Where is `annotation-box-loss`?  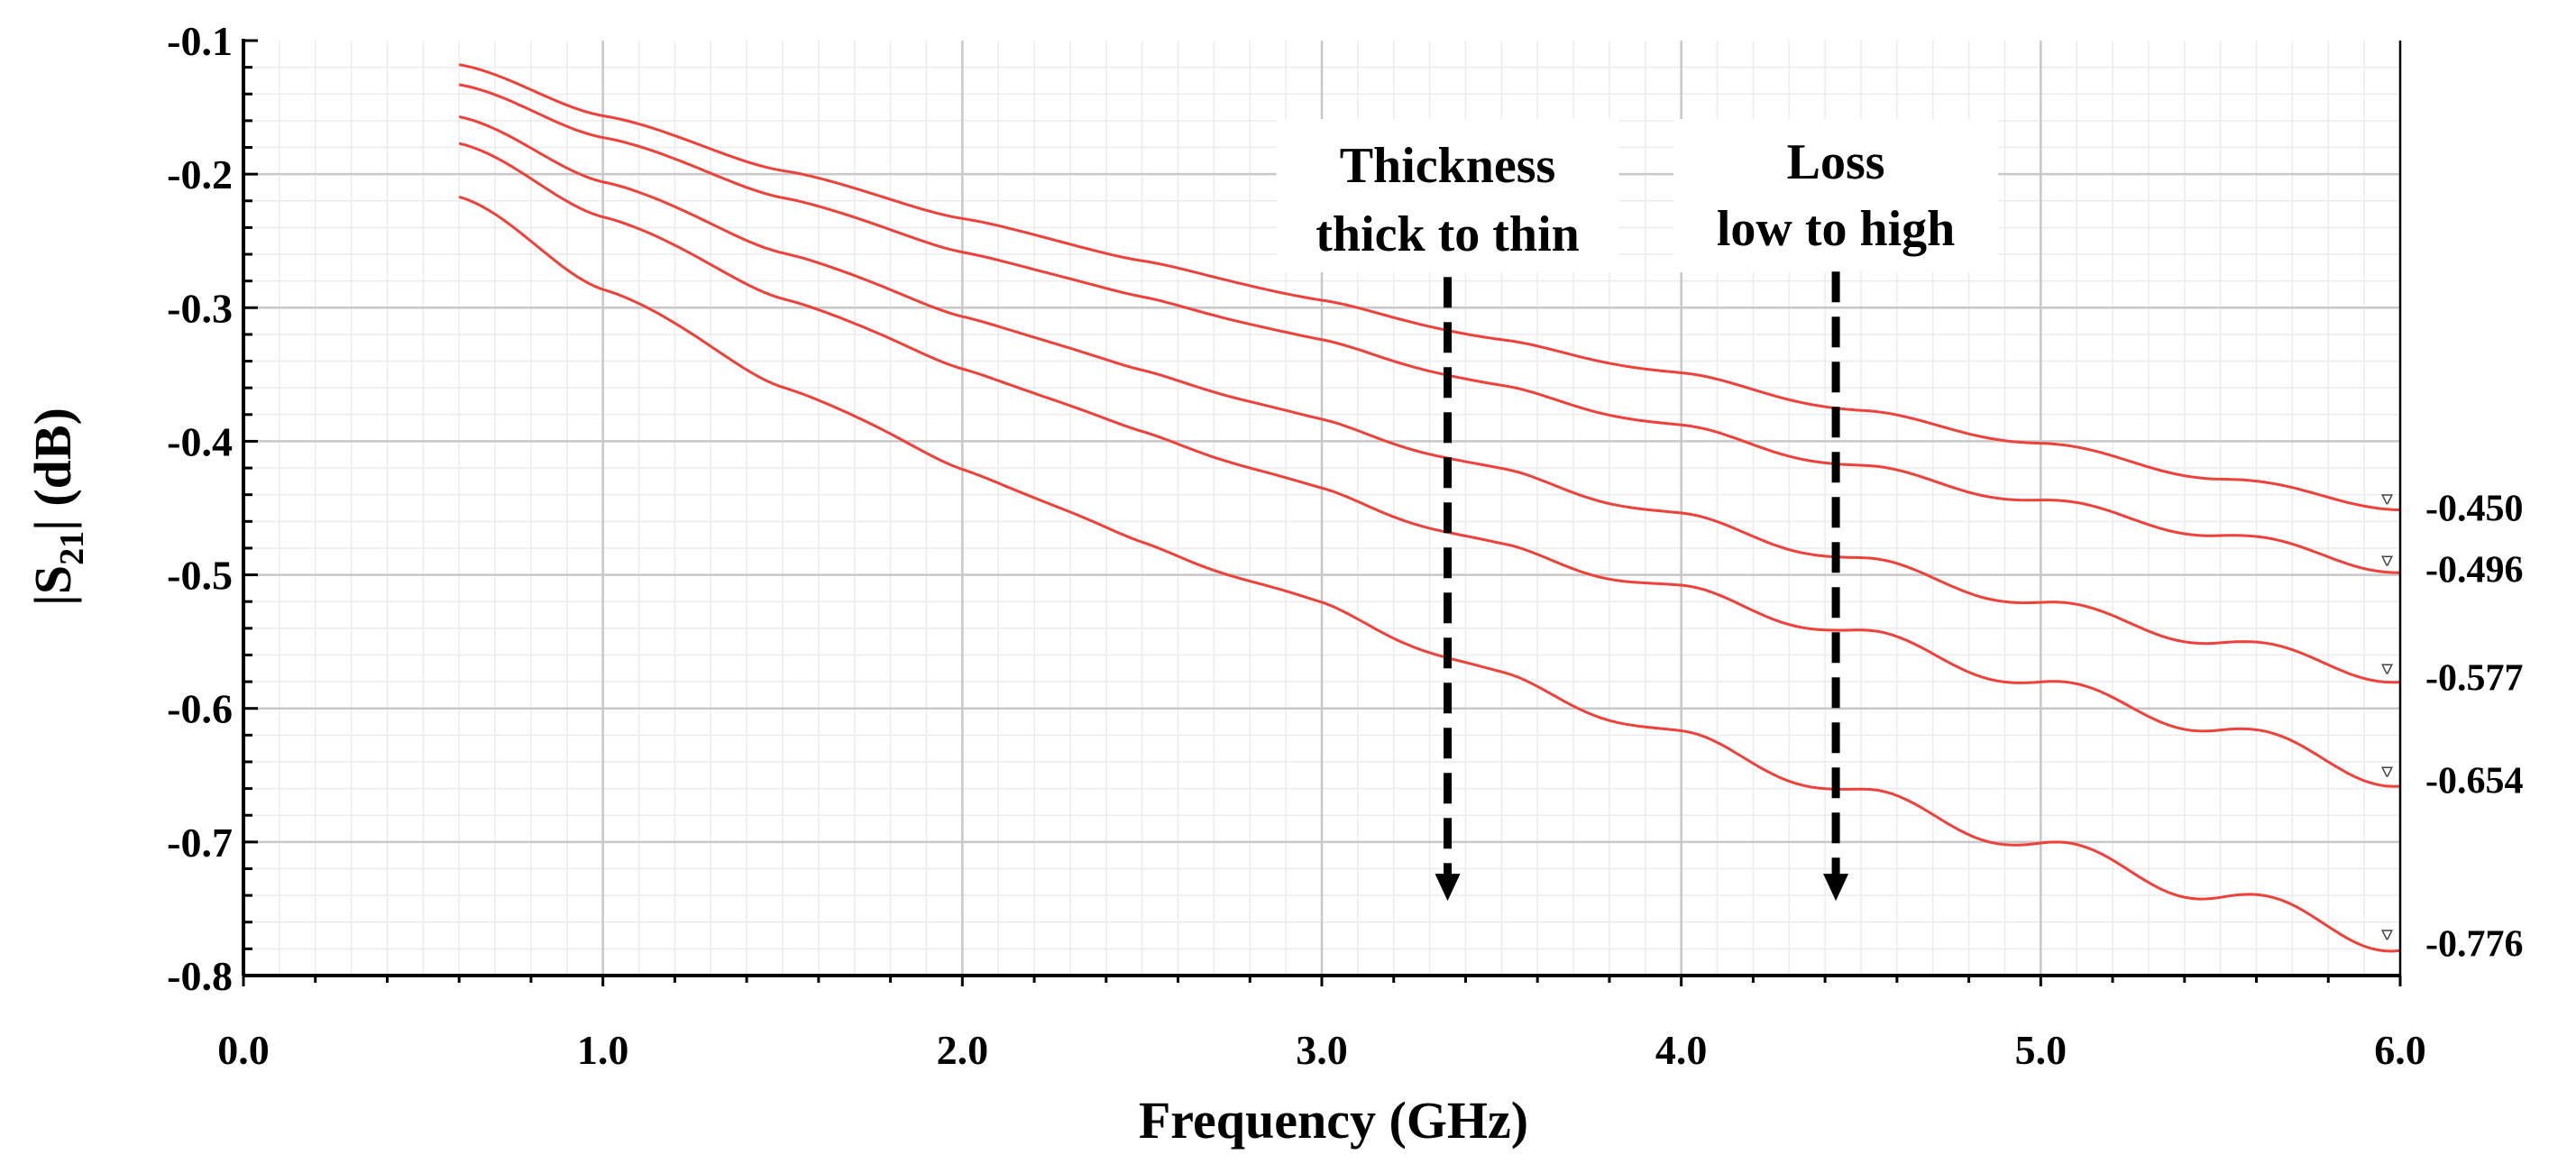
annotation-box-loss is located at coordinates (1836, 196).